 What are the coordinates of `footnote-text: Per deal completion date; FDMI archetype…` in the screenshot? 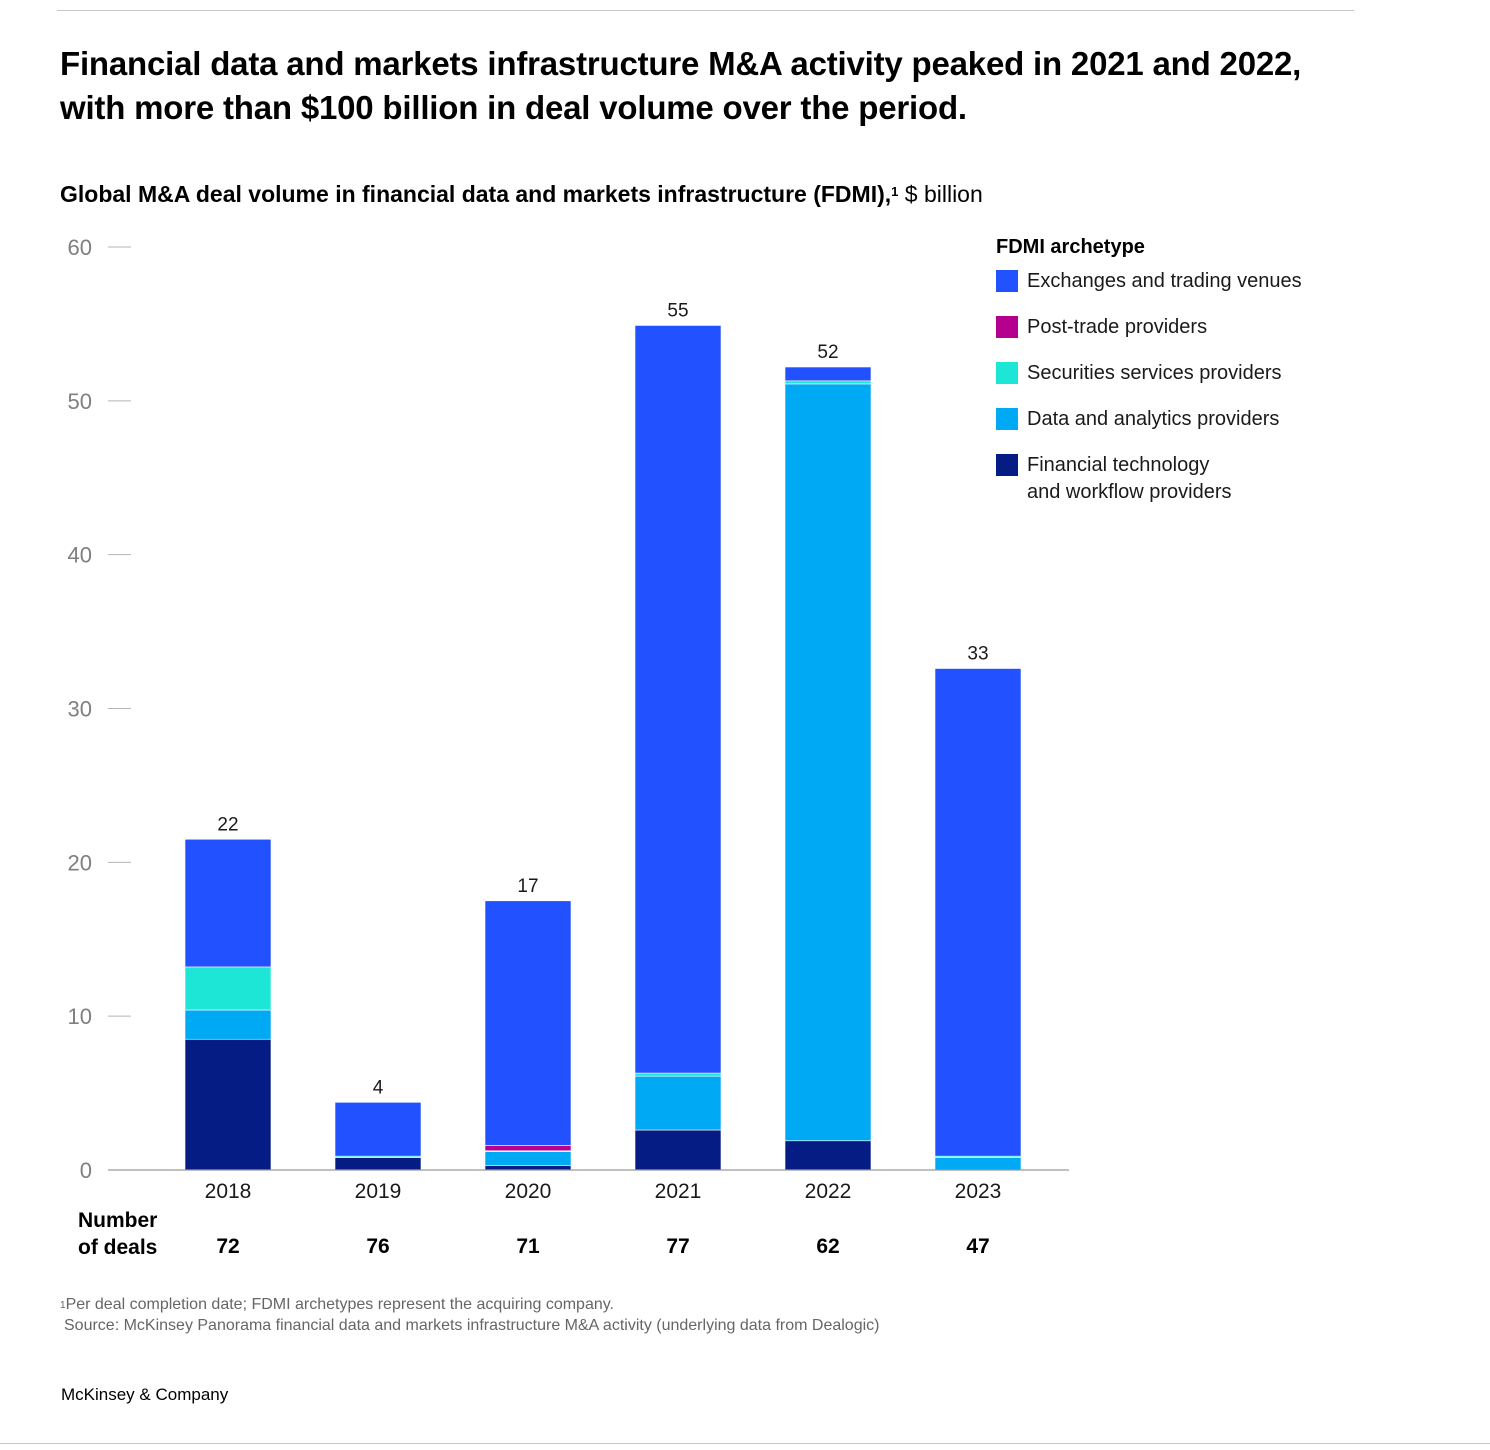 It's located at (339, 1304).